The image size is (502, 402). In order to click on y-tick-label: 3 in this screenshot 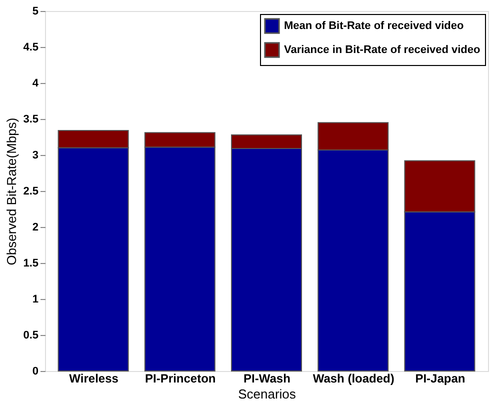, I will do `click(35, 156)`.